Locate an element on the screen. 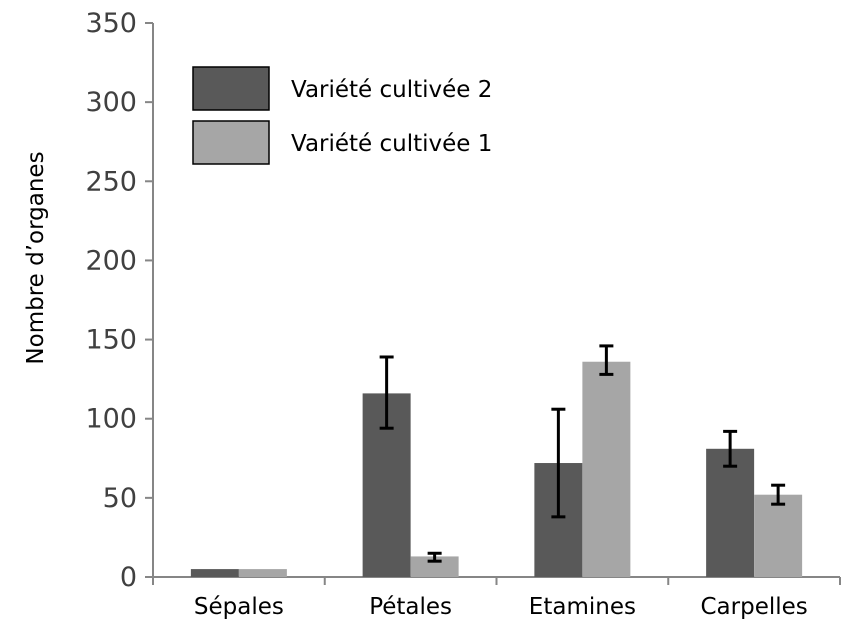  legend-label: Variété cultivée 2 is located at coordinates (391, 90).